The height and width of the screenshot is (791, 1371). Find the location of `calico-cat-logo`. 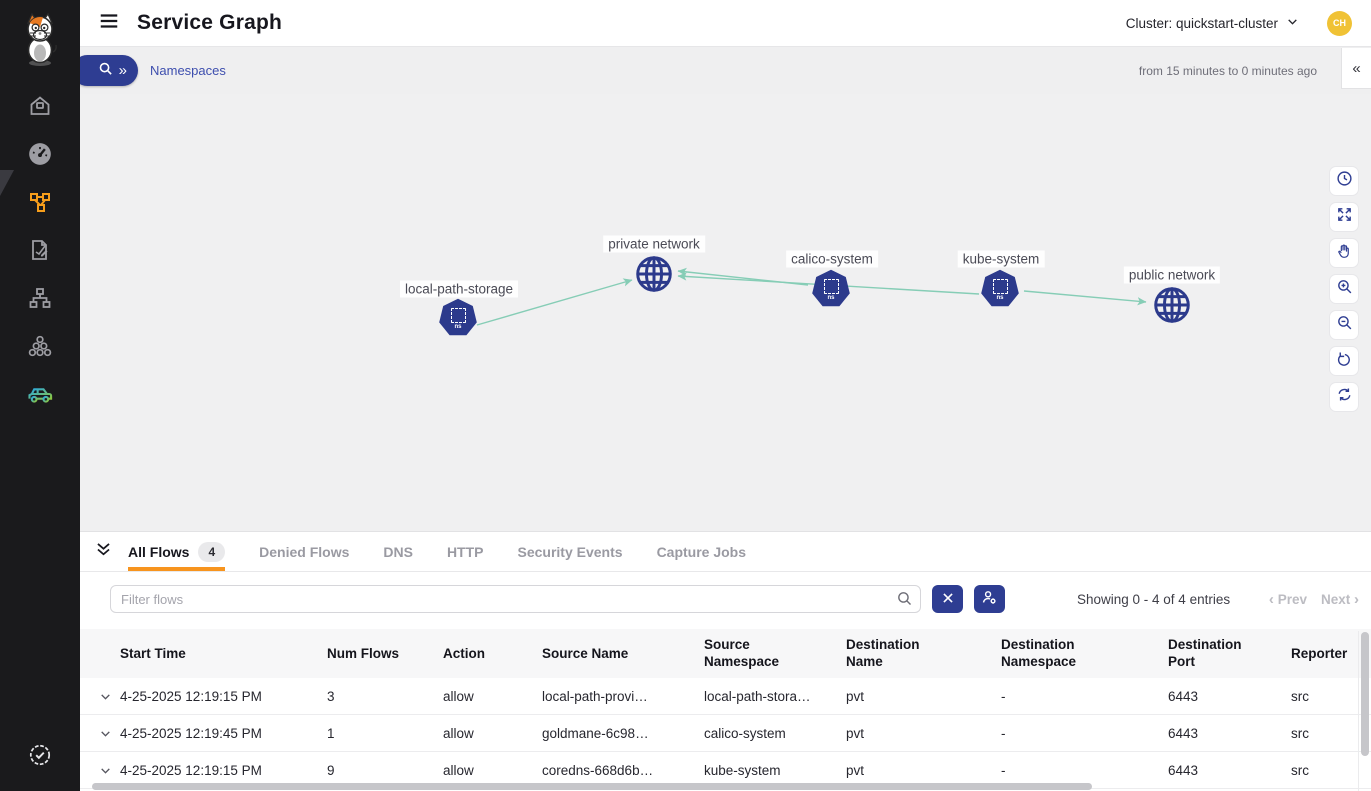

calico-cat-logo is located at coordinates (40, 41).